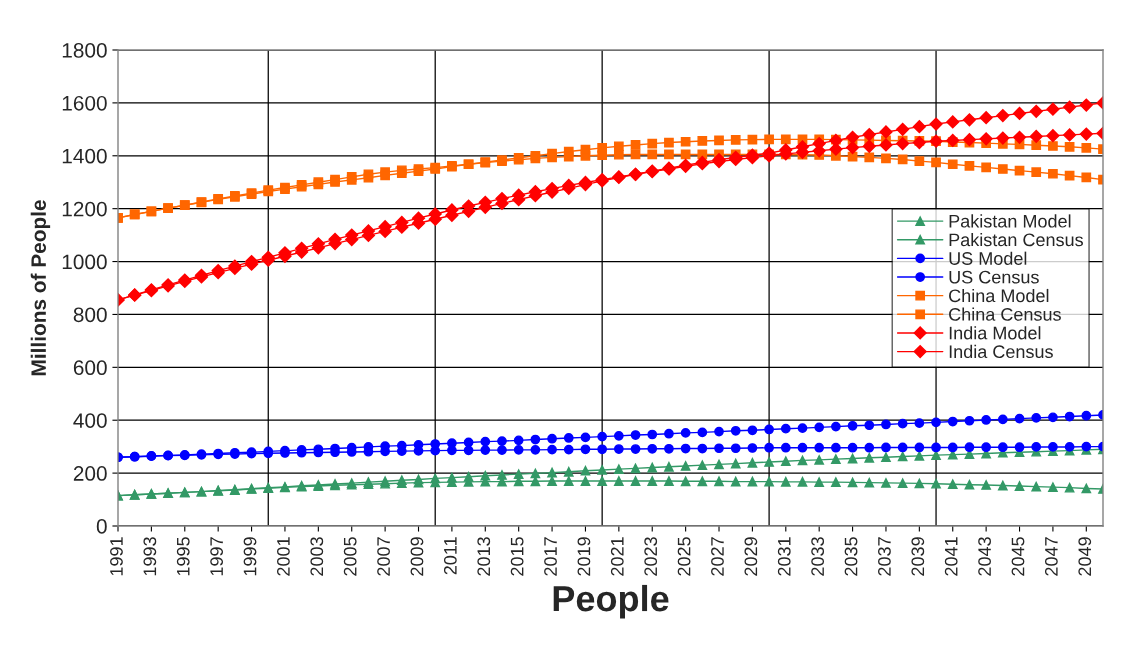 This screenshot has width=1133, height=659. Describe the element at coordinates (751, 556) in the screenshot. I see `x-tick-label: 2029` at that location.